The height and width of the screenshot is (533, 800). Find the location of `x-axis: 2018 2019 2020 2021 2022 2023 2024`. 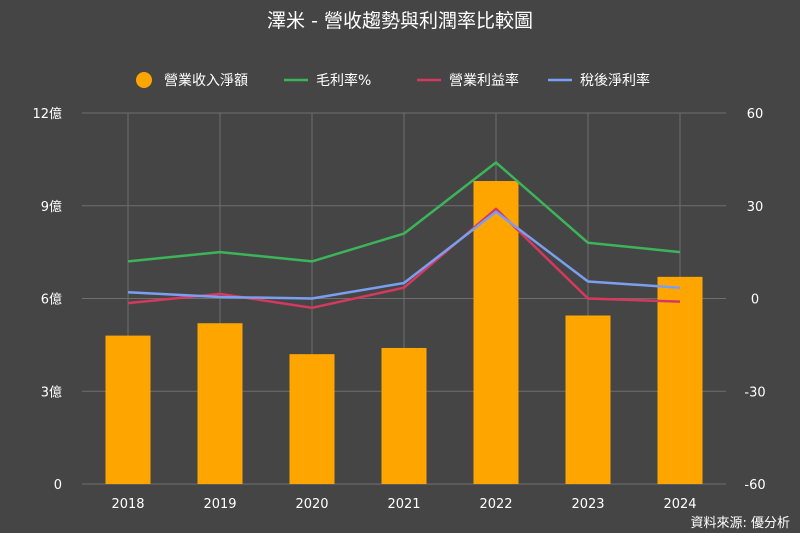

x-axis: 2018 2019 2020 2021 2022 2023 2024 is located at coordinates (403, 504).